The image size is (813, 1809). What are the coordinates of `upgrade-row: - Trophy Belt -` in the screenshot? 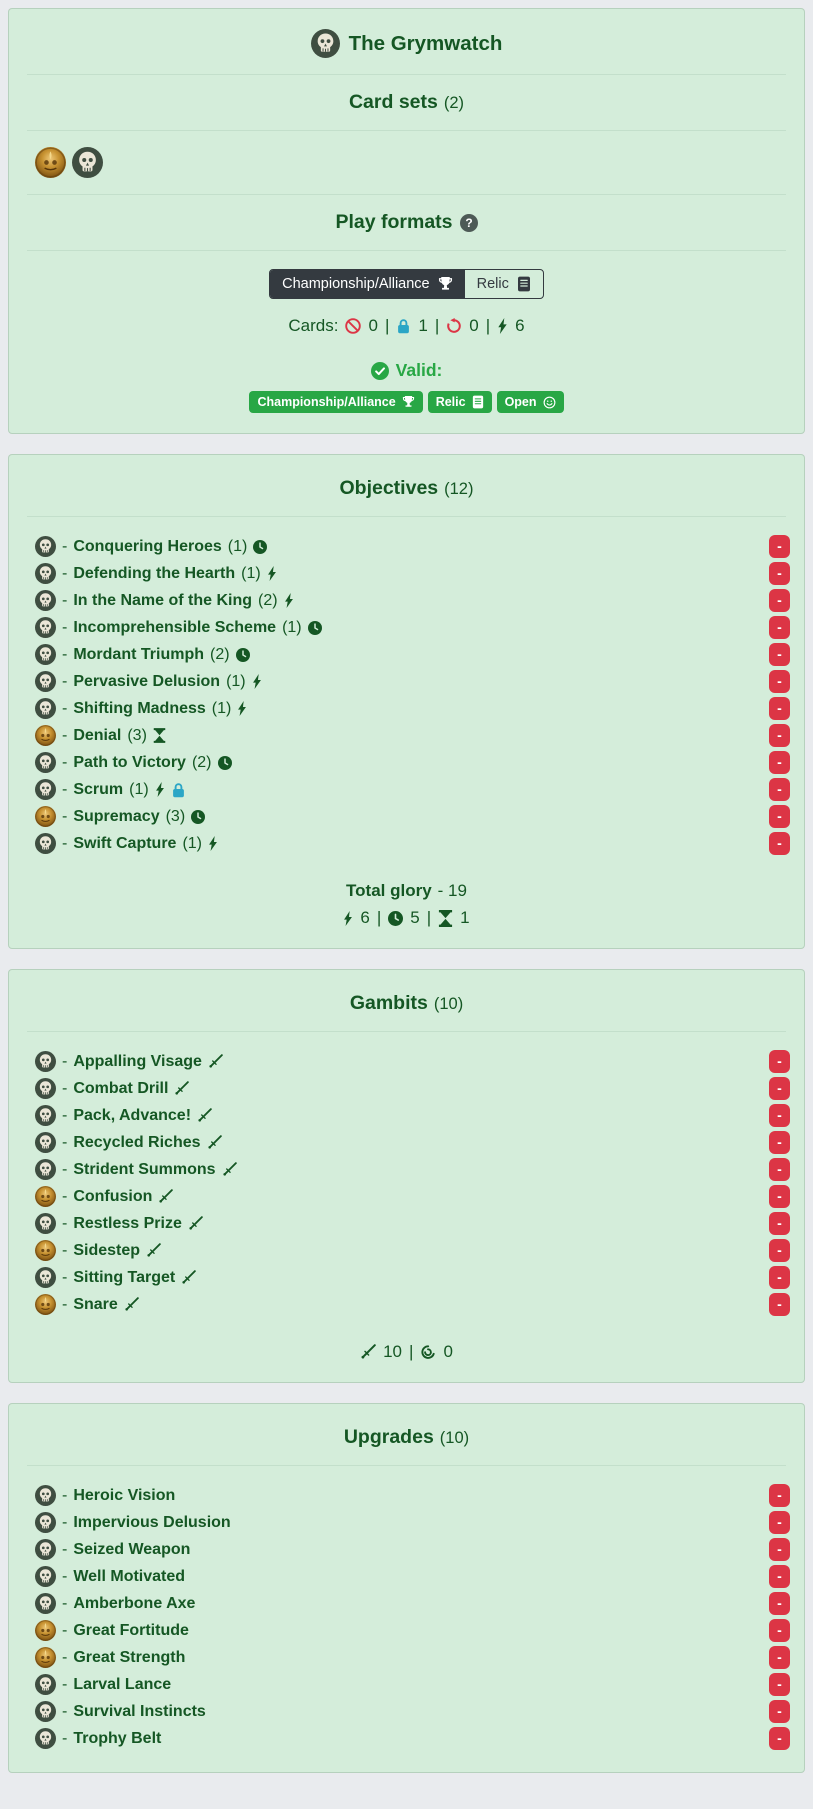 It's located at (406, 1738).